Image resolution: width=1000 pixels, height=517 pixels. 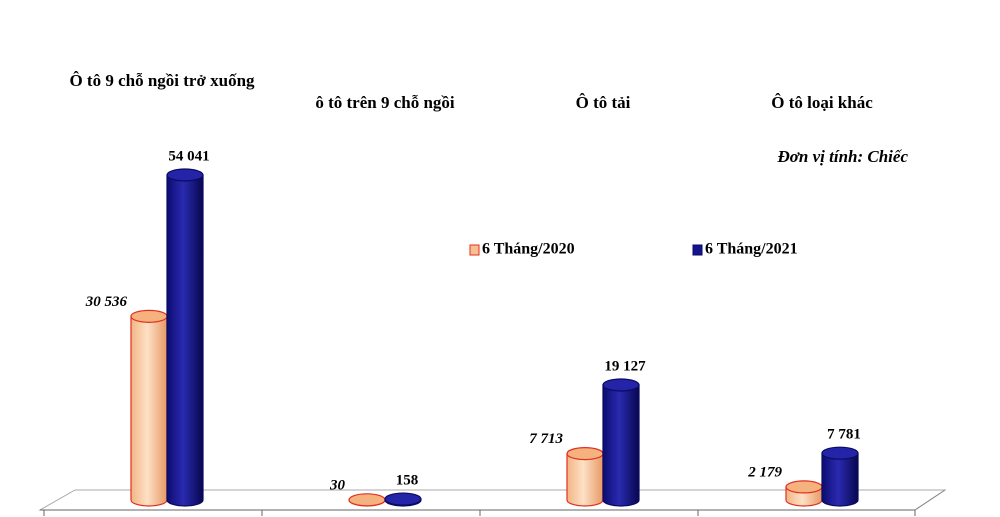 I want to click on category-label: Ô tô tải, so click(x=603, y=102).